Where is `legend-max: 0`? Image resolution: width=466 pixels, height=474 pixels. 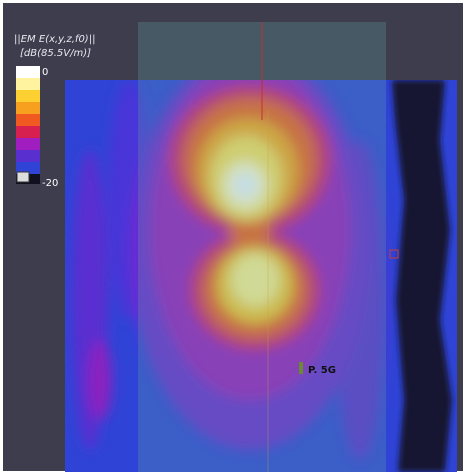
legend-max: 0 is located at coordinates (45, 72).